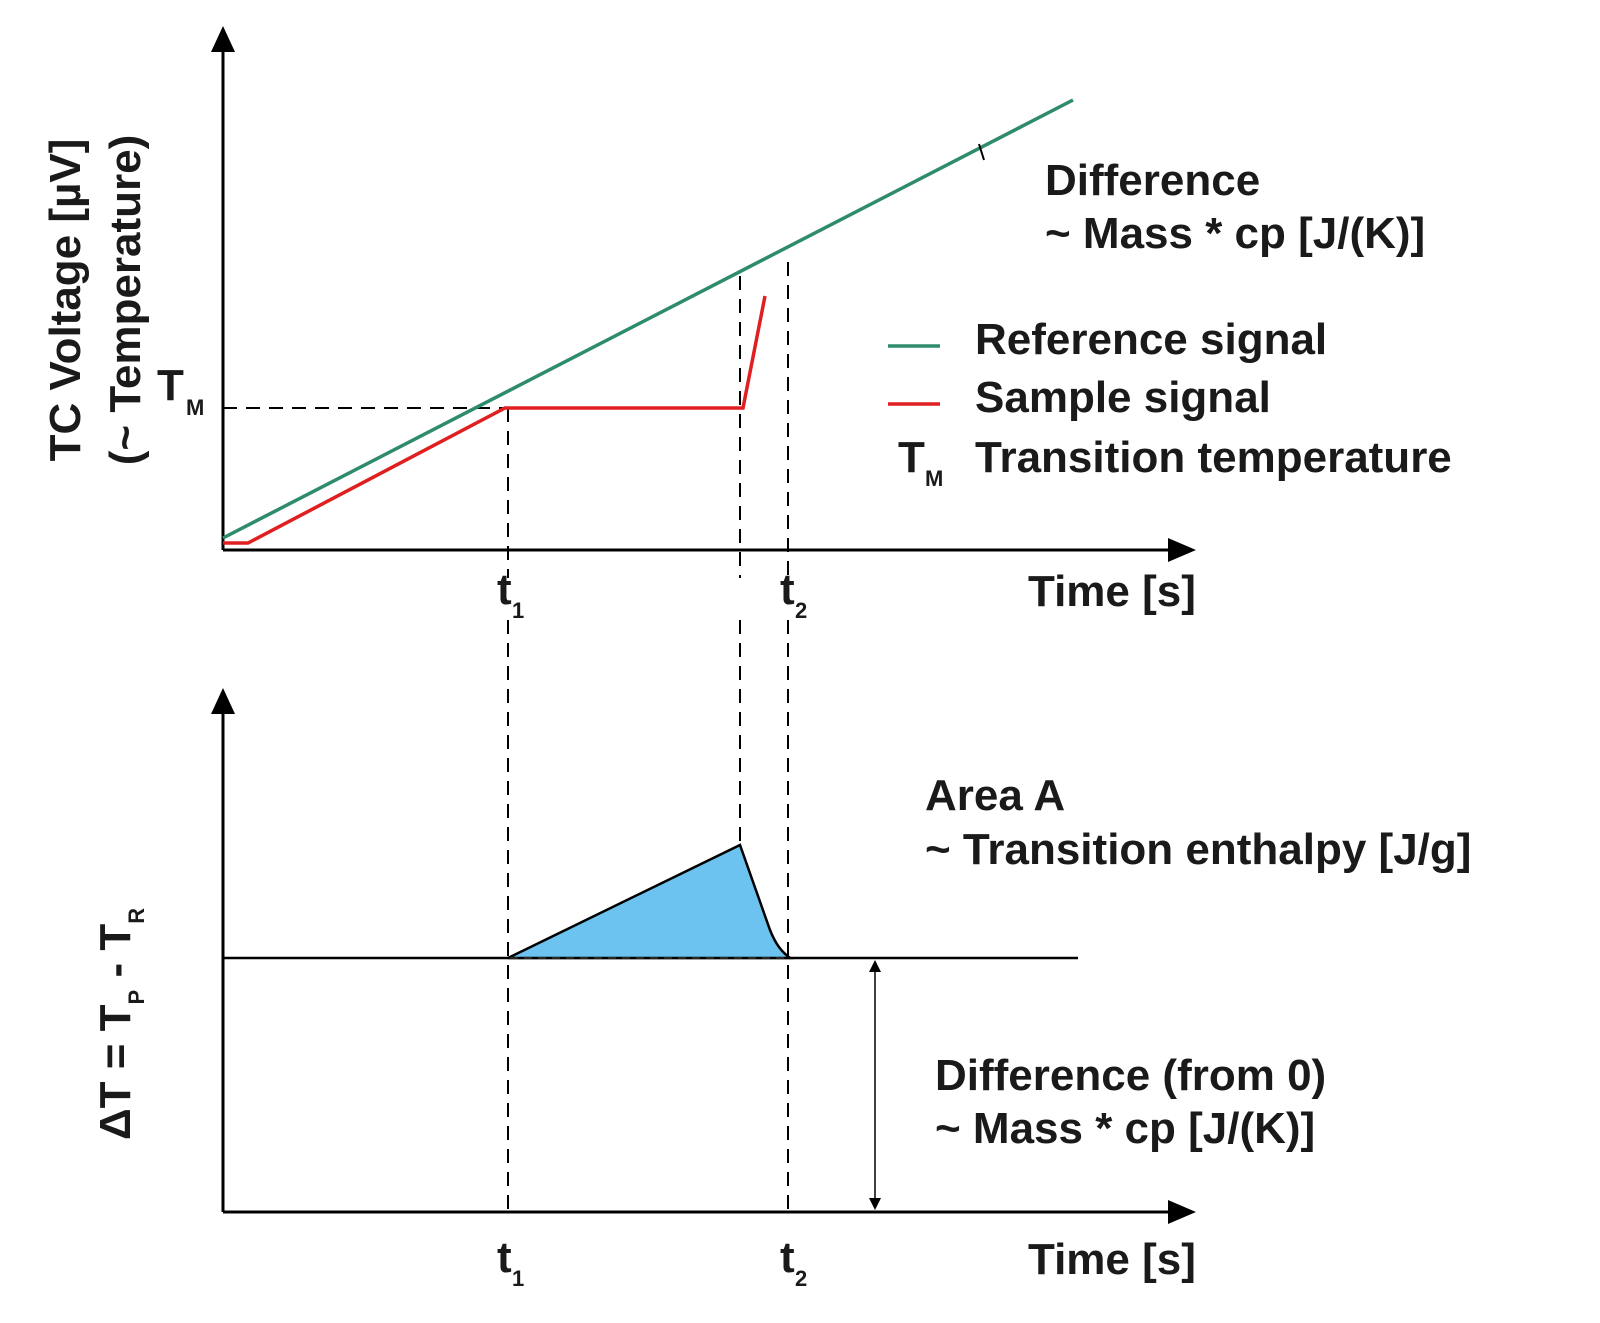 This screenshot has height=1323, width=1600. I want to click on top-t1-label: t, so click(504, 589).